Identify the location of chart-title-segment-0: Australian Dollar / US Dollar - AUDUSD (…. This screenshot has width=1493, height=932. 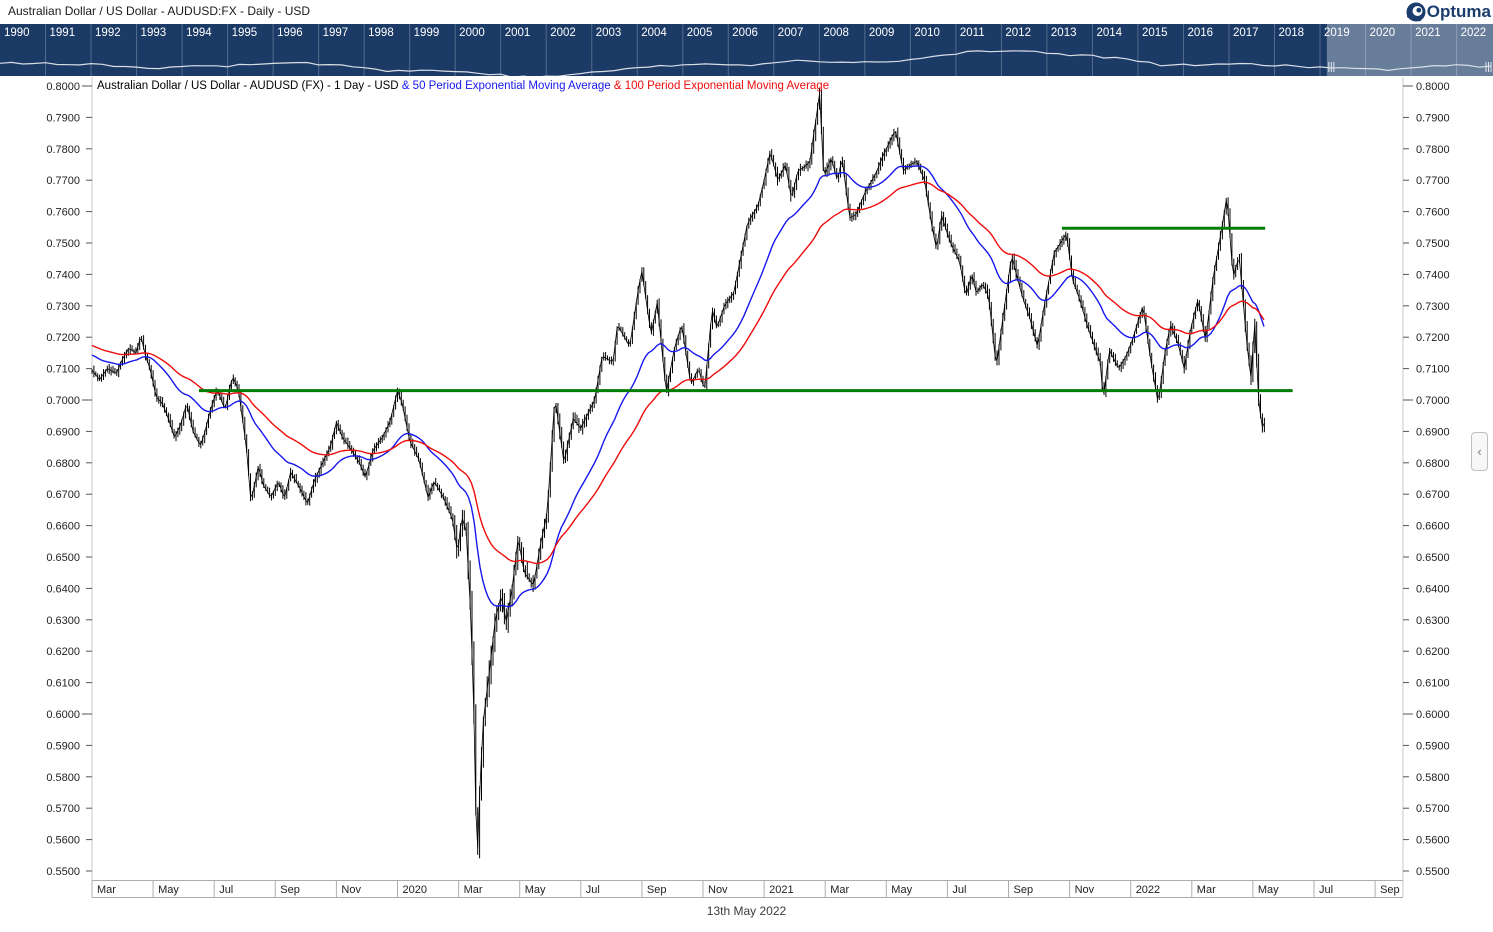
(249, 86).